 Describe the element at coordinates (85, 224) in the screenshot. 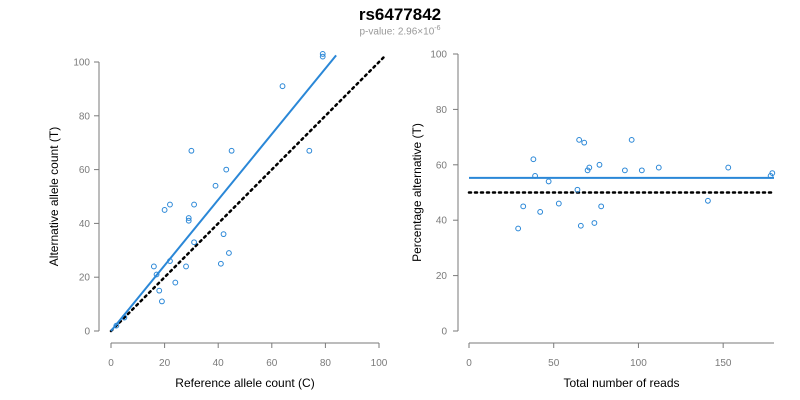

I see `left-y-tick-label: 40` at that location.